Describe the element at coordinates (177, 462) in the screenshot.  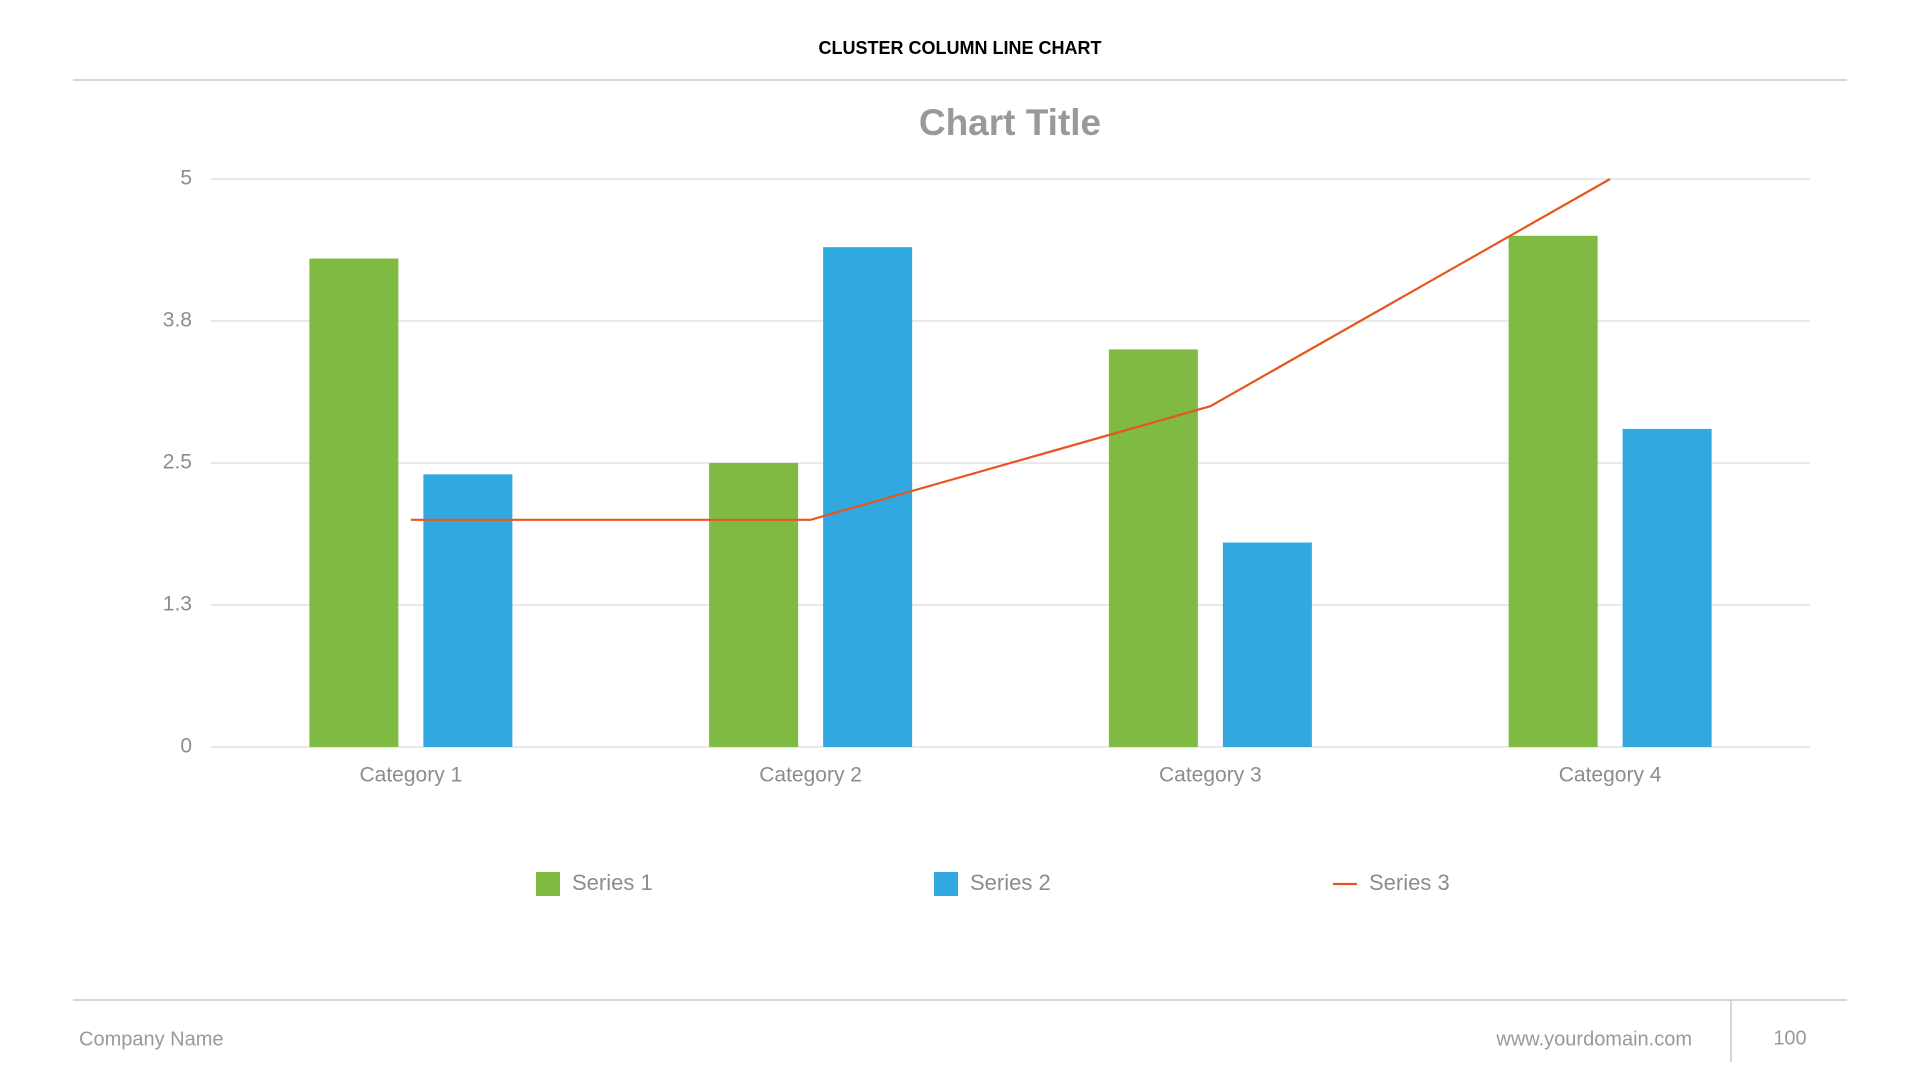
I see `y-tick-label: 2.5` at that location.